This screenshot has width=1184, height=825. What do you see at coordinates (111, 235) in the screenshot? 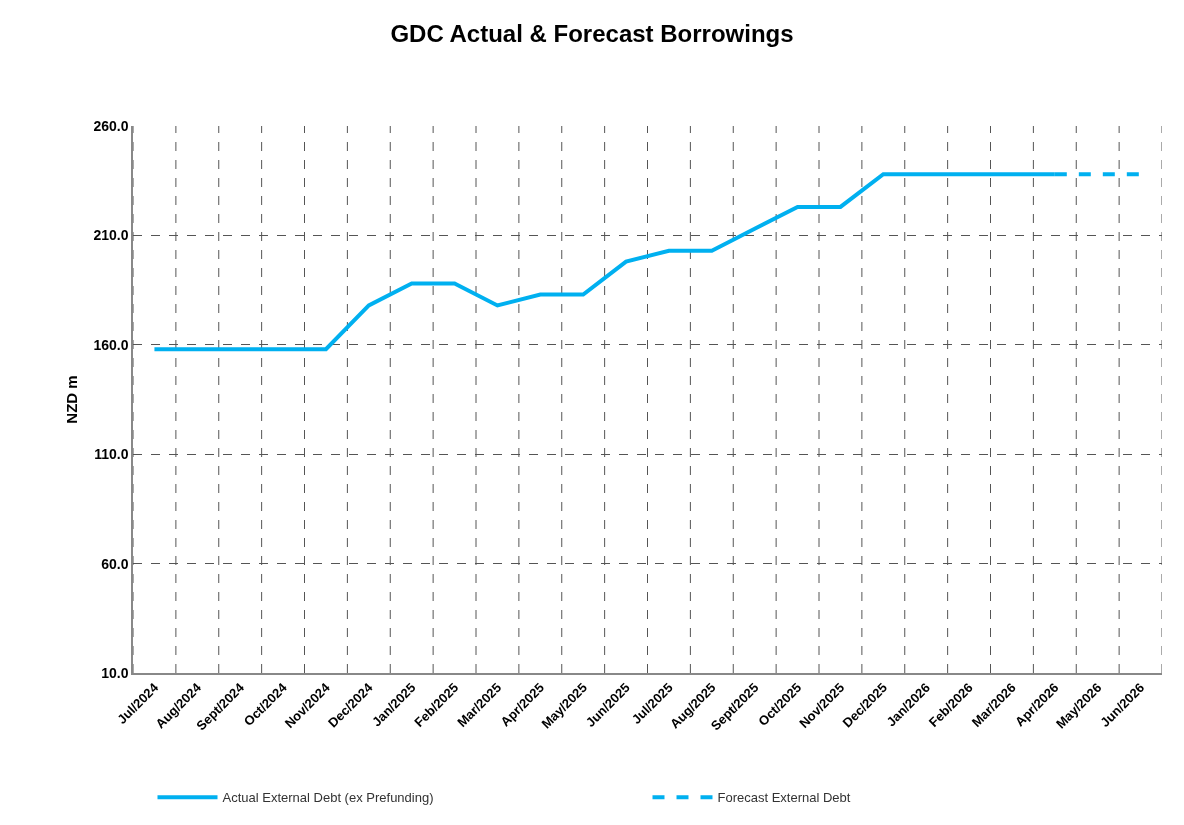
I see `y-tick-label: 210.0` at bounding box center [111, 235].